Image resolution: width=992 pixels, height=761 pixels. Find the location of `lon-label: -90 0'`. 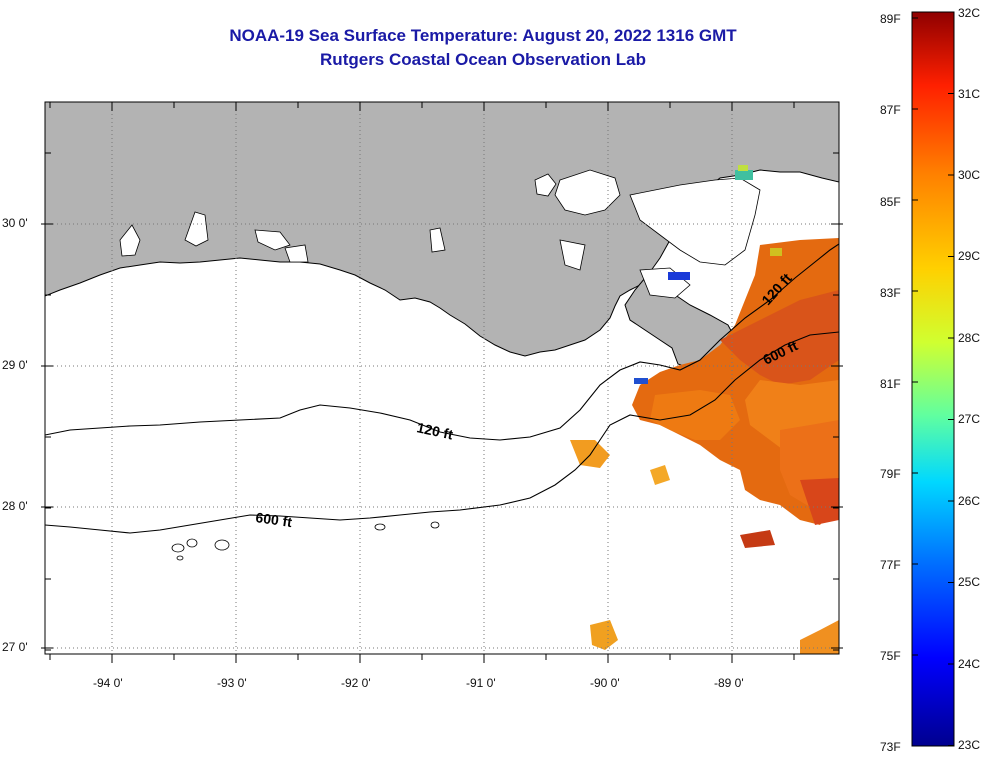

lon-label: -90 0' is located at coordinates (605, 683).